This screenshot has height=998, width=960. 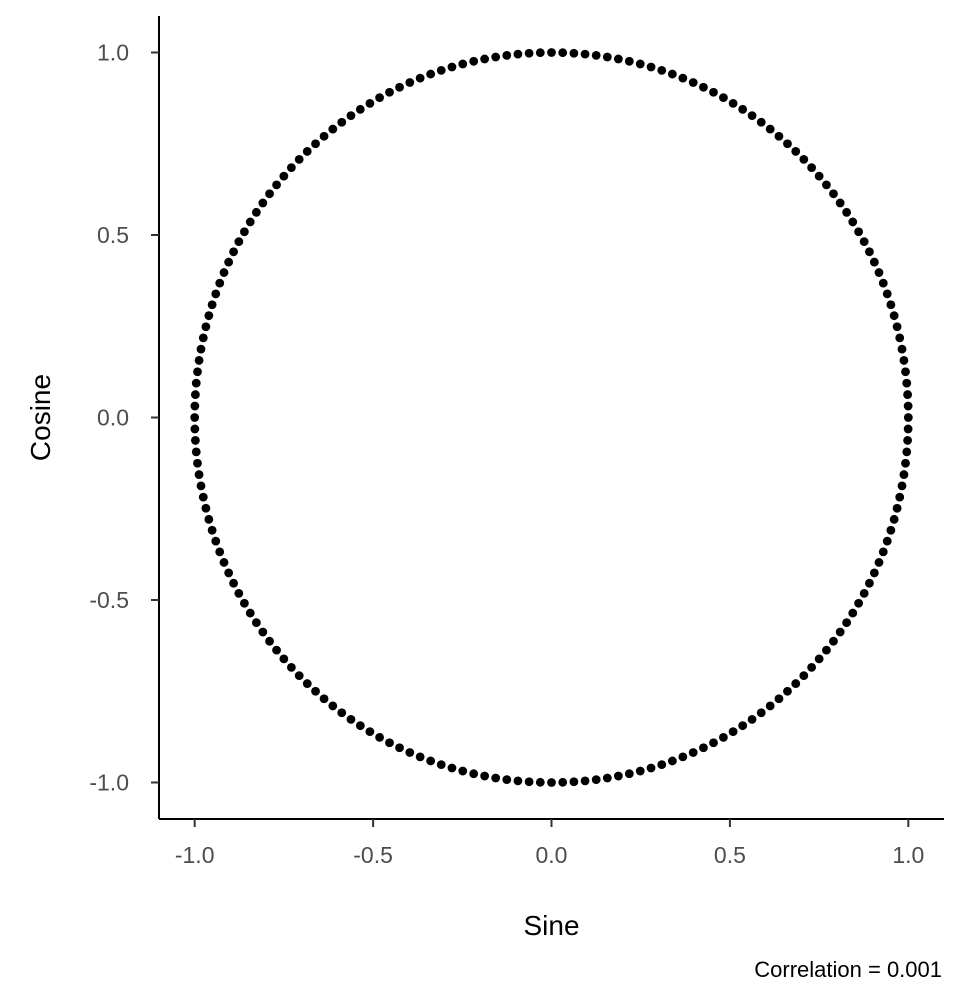 What do you see at coordinates (124, 418) in the screenshot?
I see `y-axis-ticks: -1.0 -0.5 0.0 0.5 1.0` at bounding box center [124, 418].